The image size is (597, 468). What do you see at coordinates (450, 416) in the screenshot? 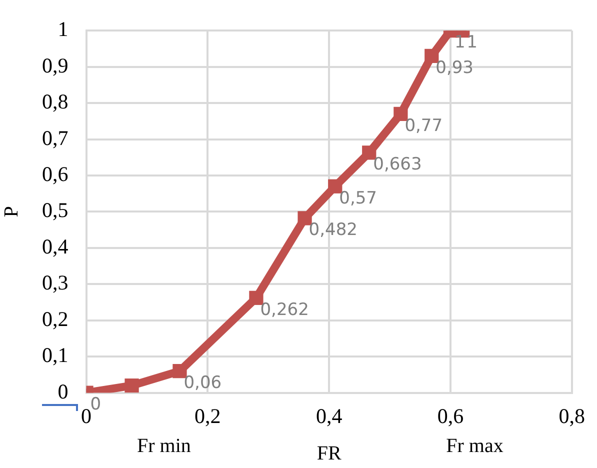
I see `x-tick-label: 0,6` at bounding box center [450, 416].